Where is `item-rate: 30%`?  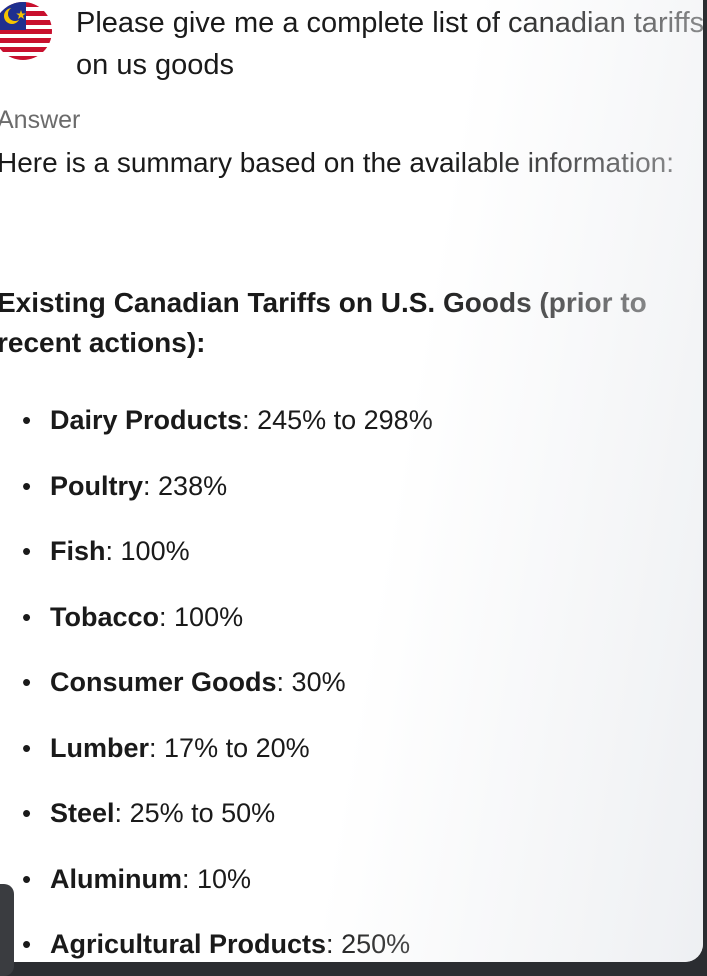
item-rate: 30% is located at coordinates (318, 682).